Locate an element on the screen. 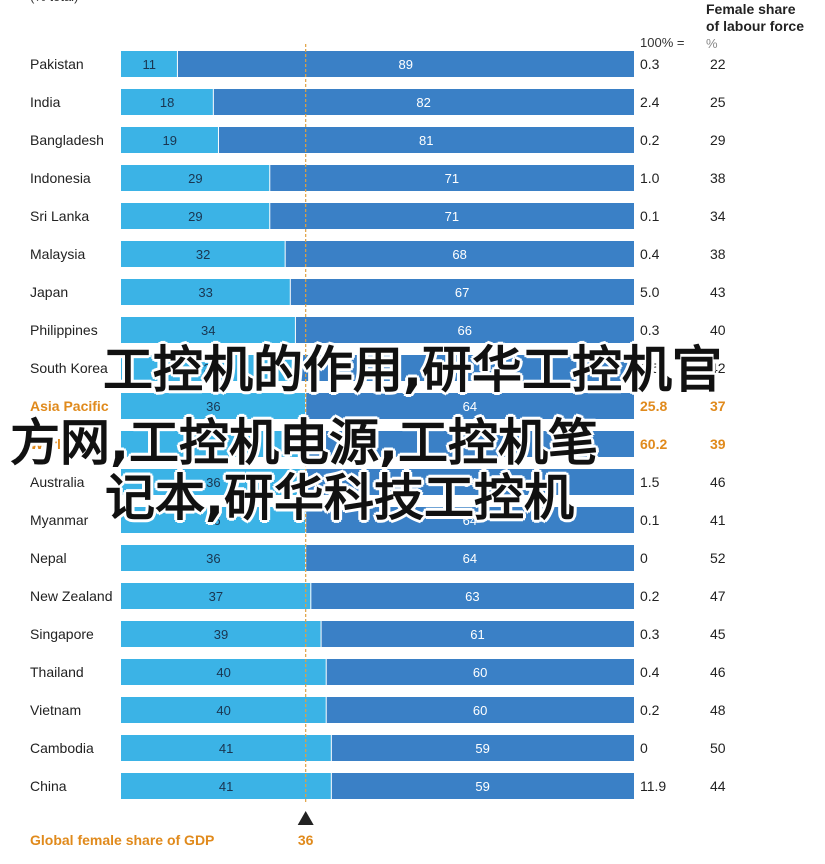 The image size is (825, 864). country-label: Sri Lanka is located at coordinates (59, 216).